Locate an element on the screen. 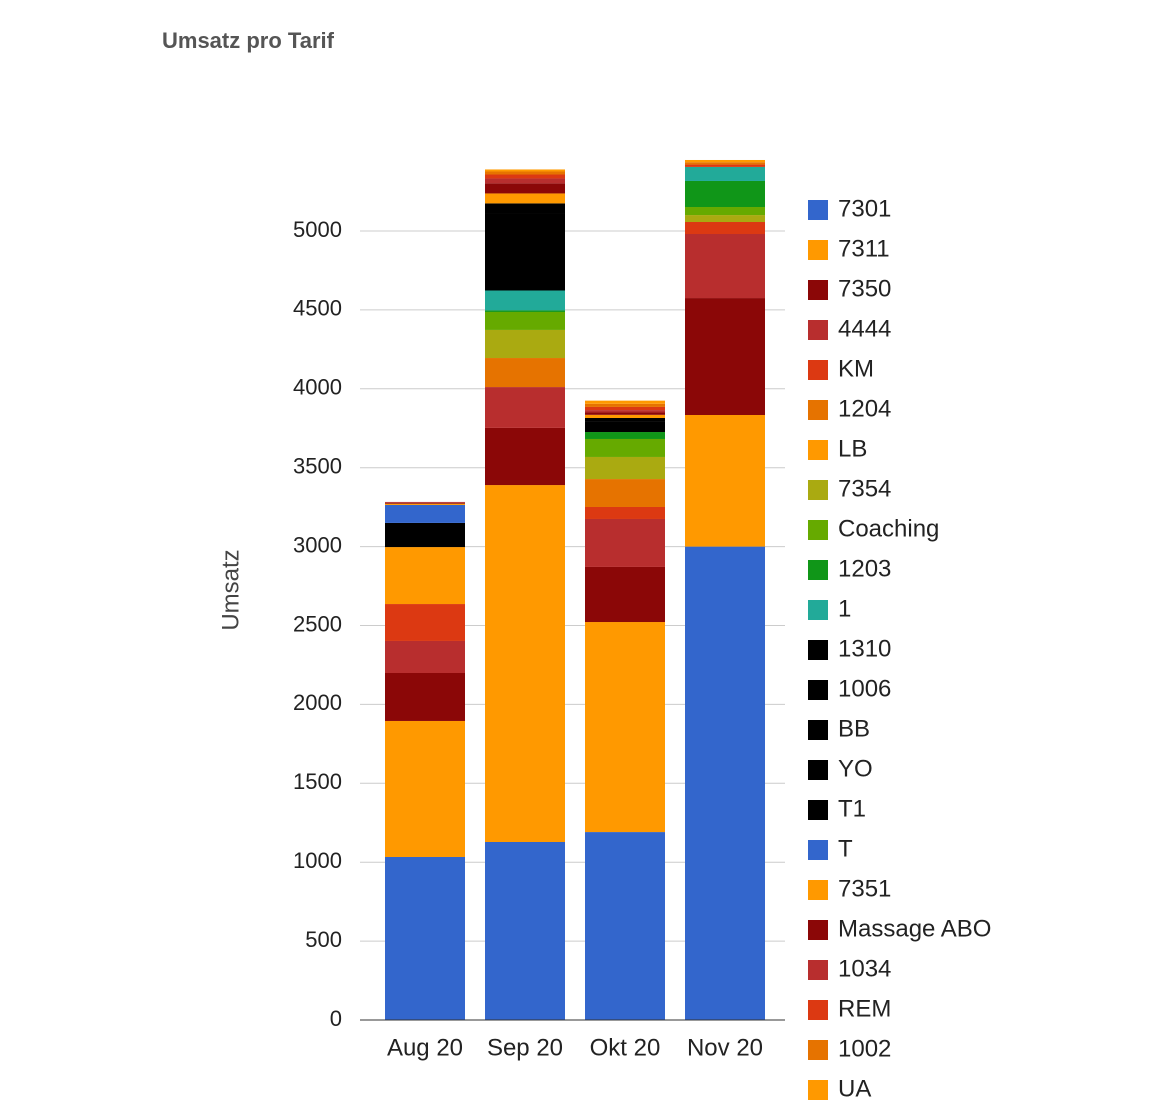 The image size is (1169, 1117). legend-label: T is located at coordinates (845, 848).